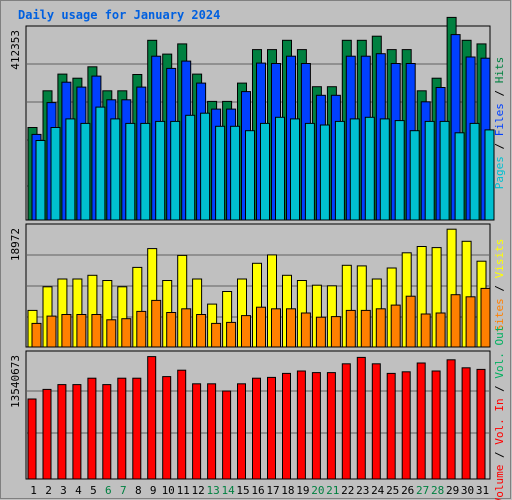 The width and height of the screenshot is (512, 500). Describe the element at coordinates (48, 490) in the screenshot. I see `x-tick-label-day-2: 2` at that location.